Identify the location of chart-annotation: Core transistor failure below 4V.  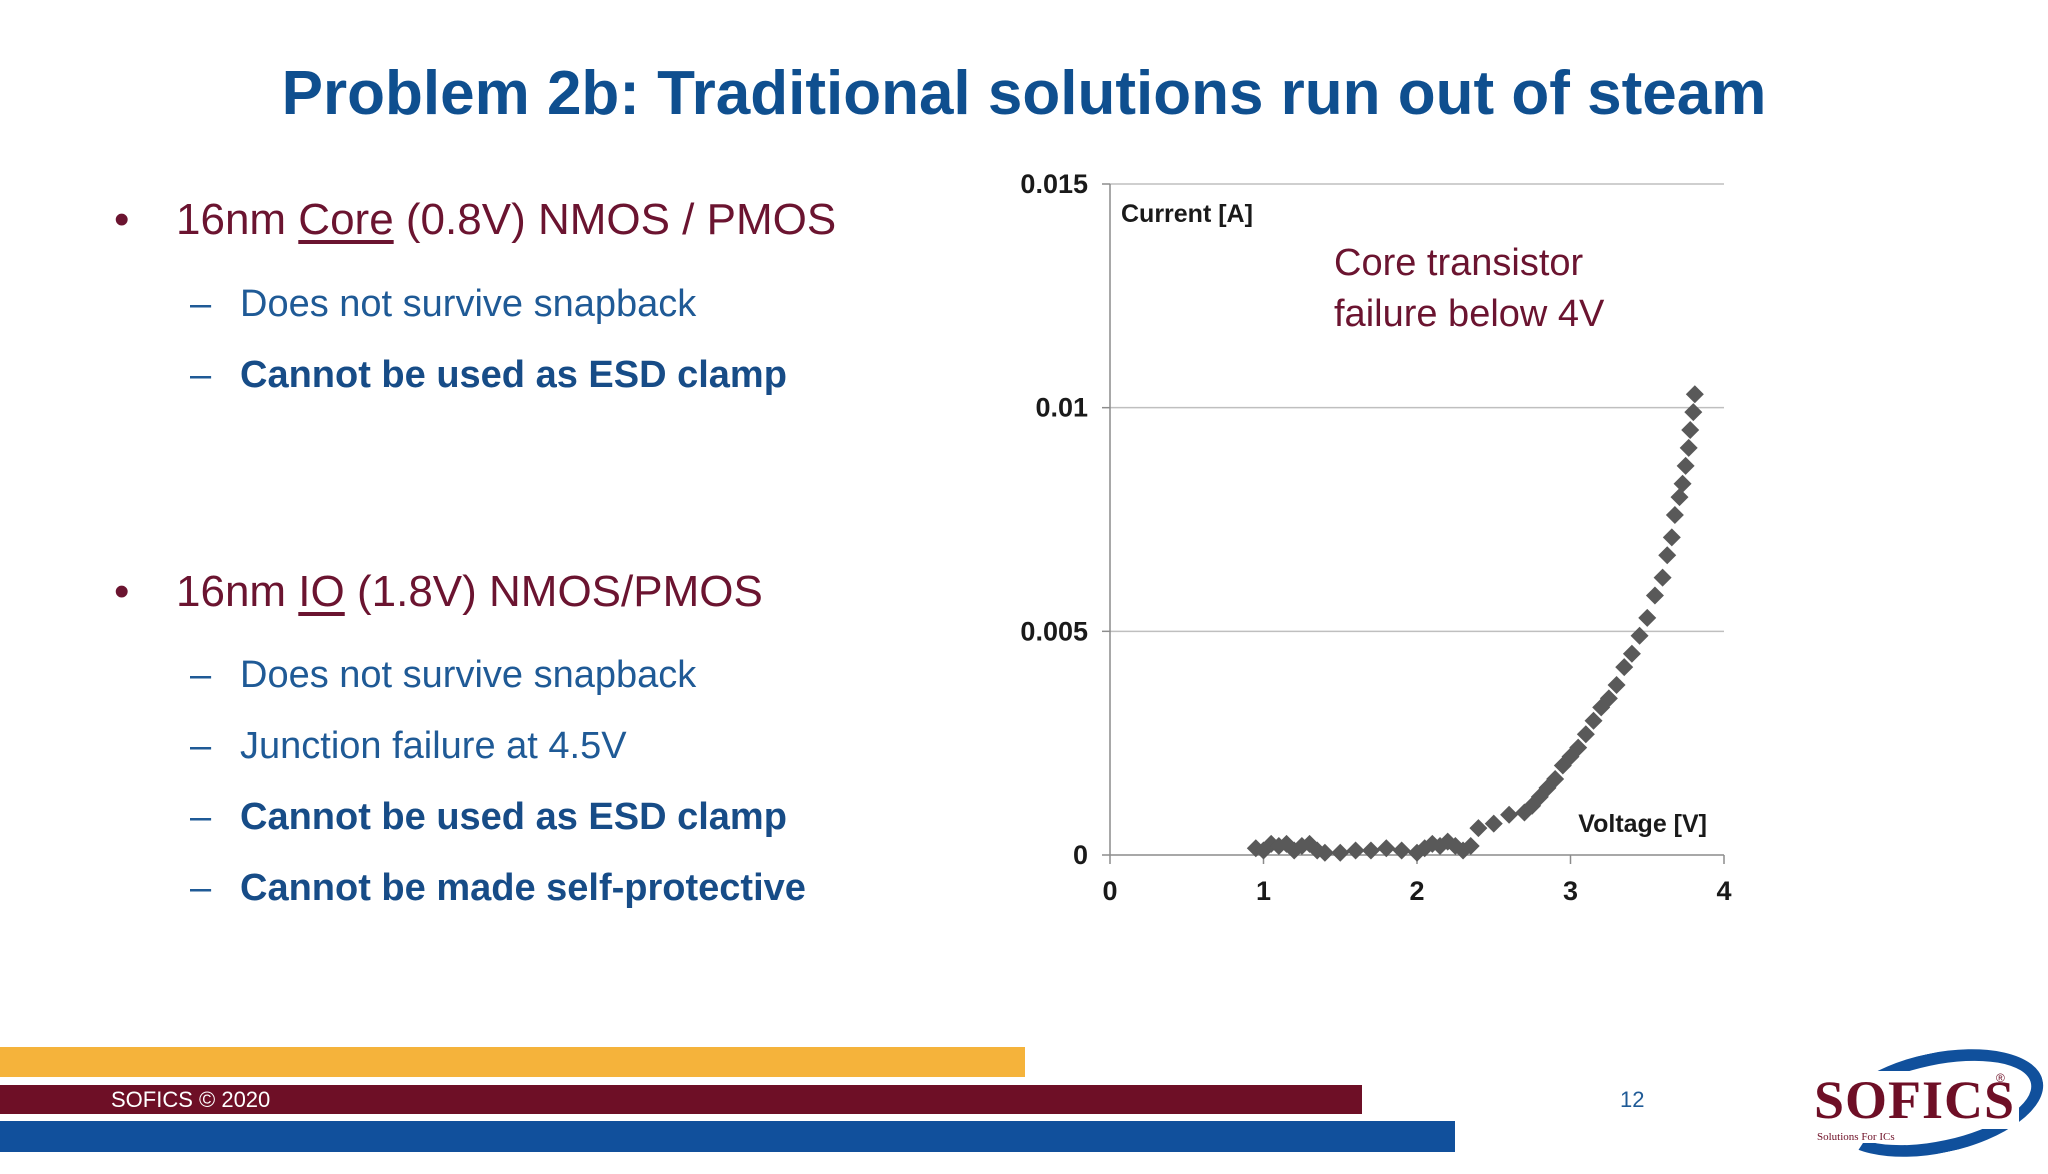
(1469, 288).